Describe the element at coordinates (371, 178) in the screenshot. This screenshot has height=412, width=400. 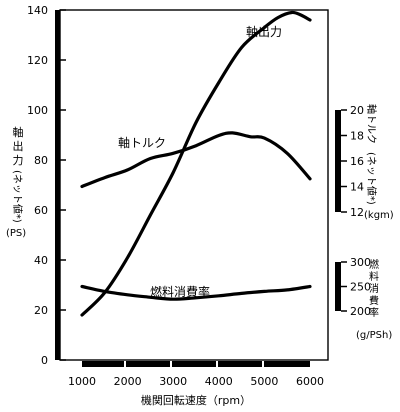
I see `torque-axis-title-note: (ネット値*)` at that location.